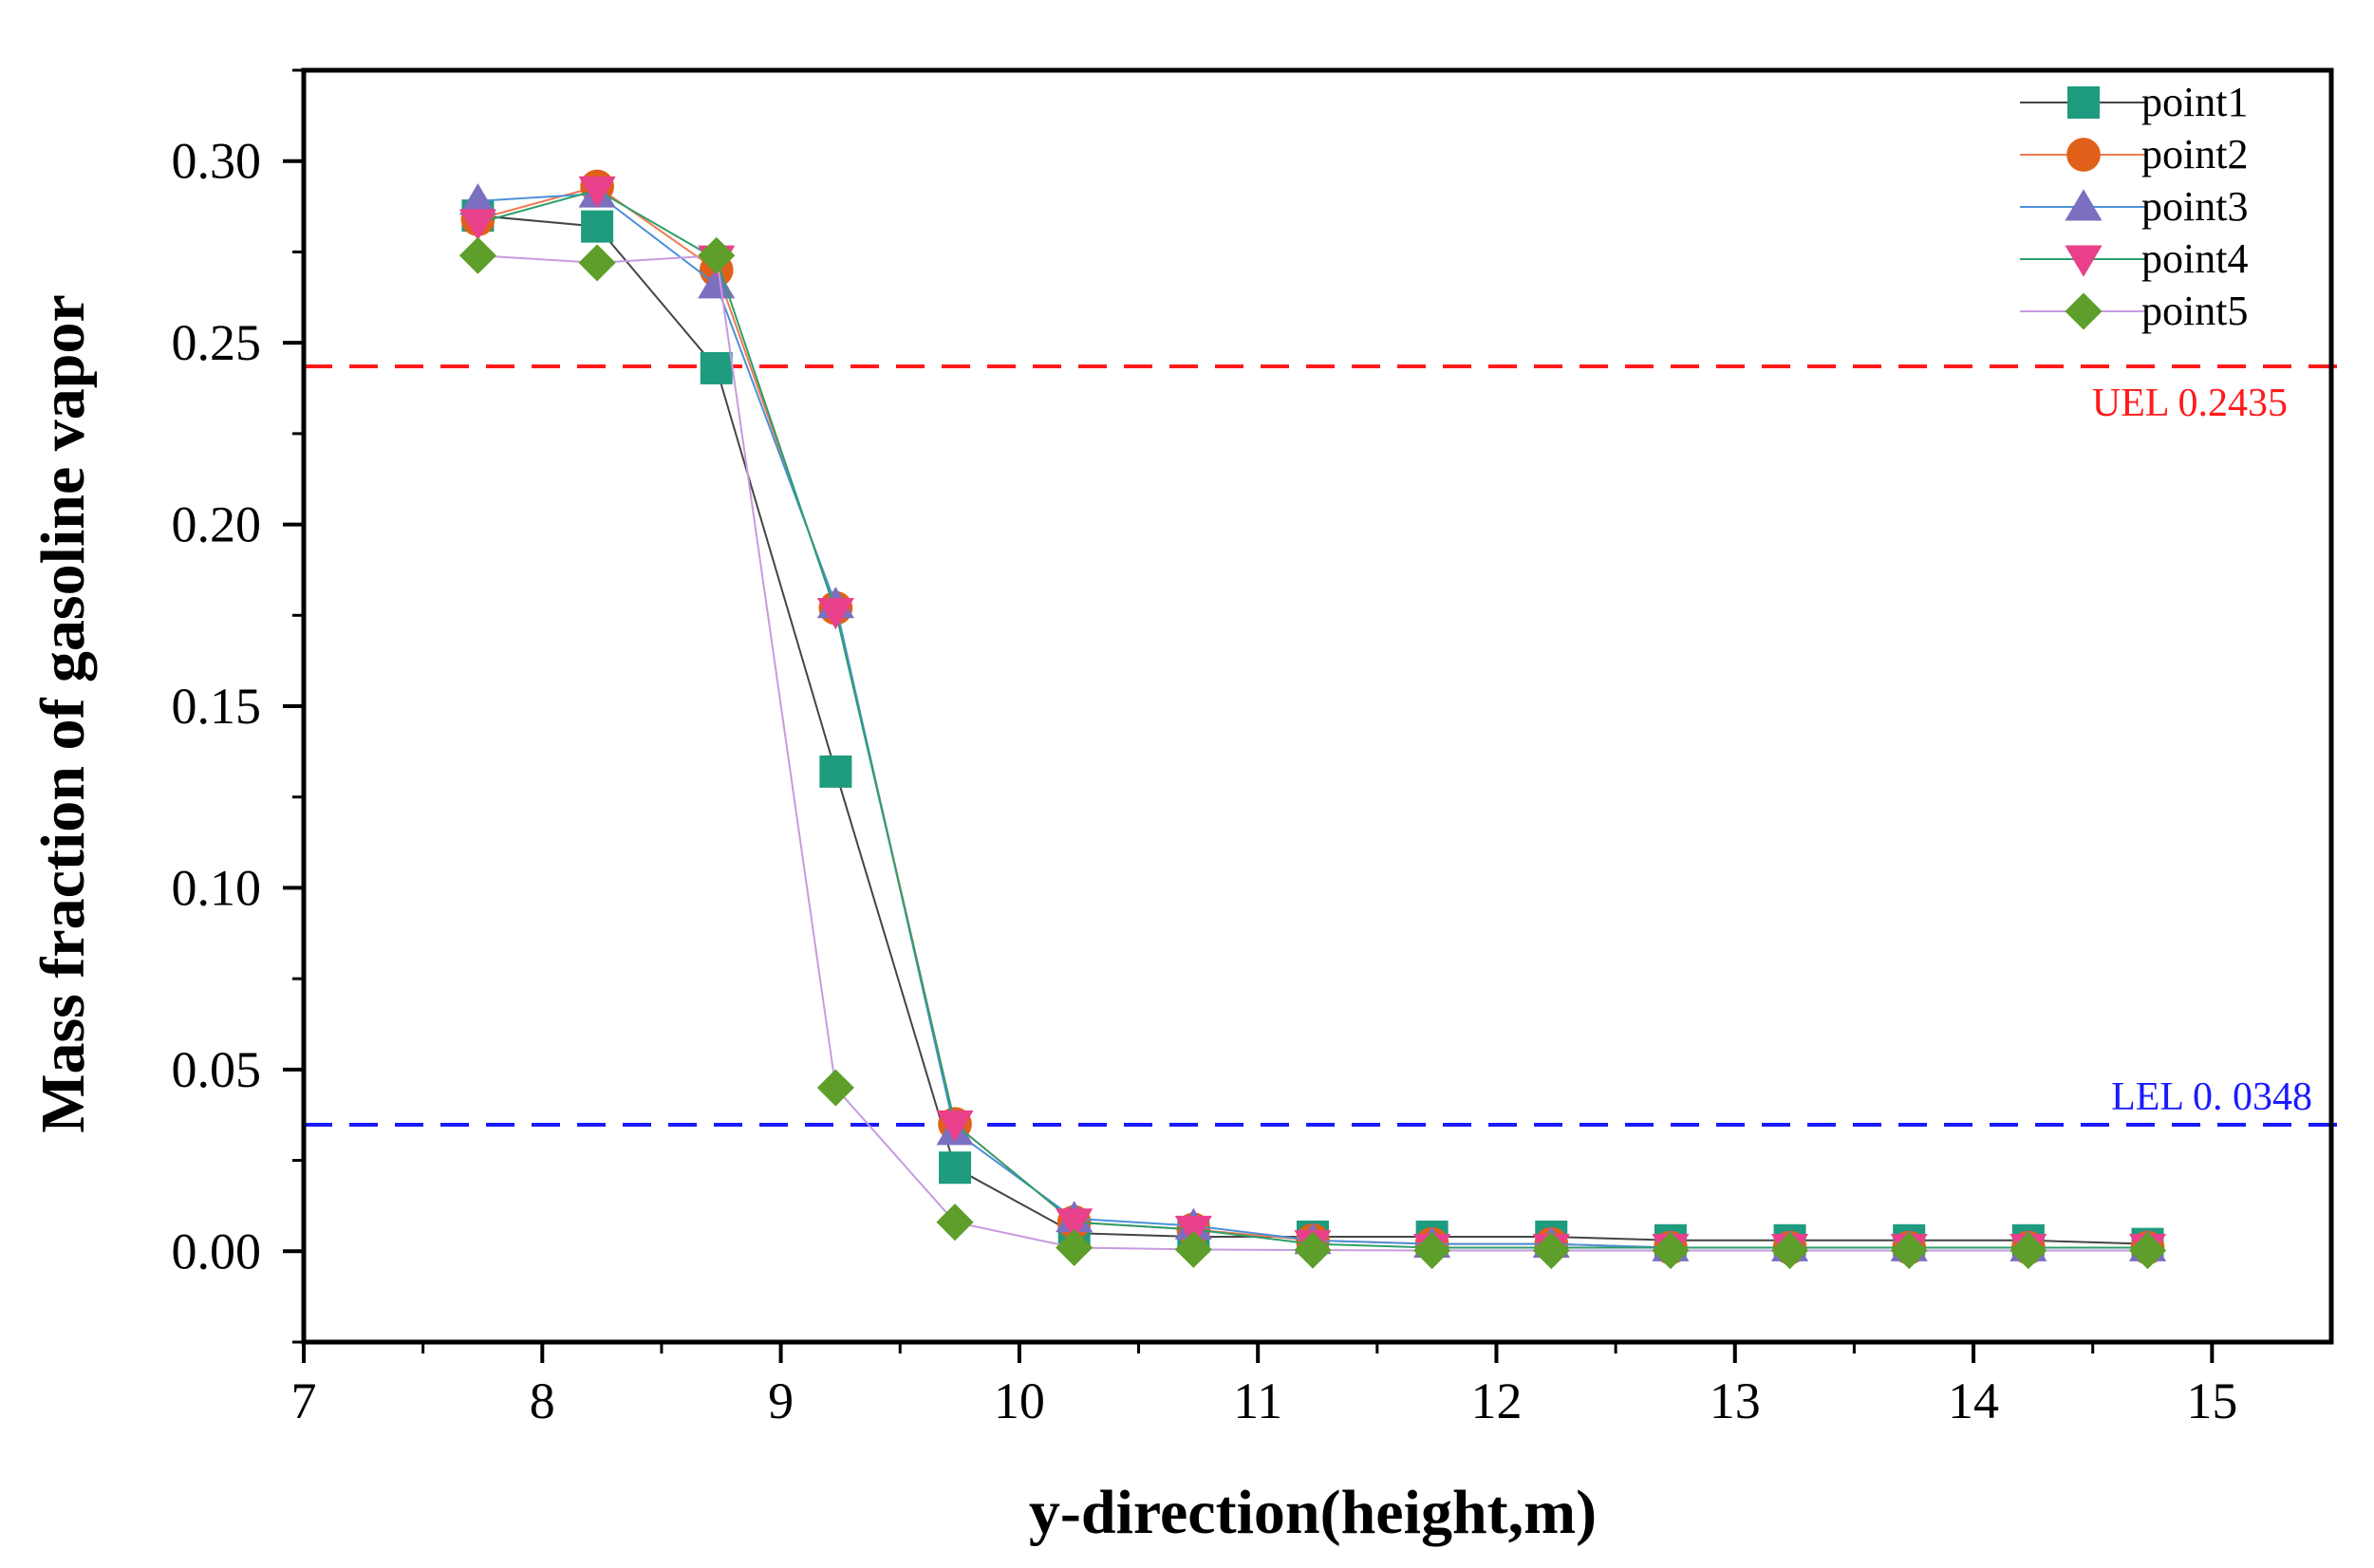 This screenshot has height=1568, width=2374. I want to click on legend-item-point3: point3, so click(2134, 206).